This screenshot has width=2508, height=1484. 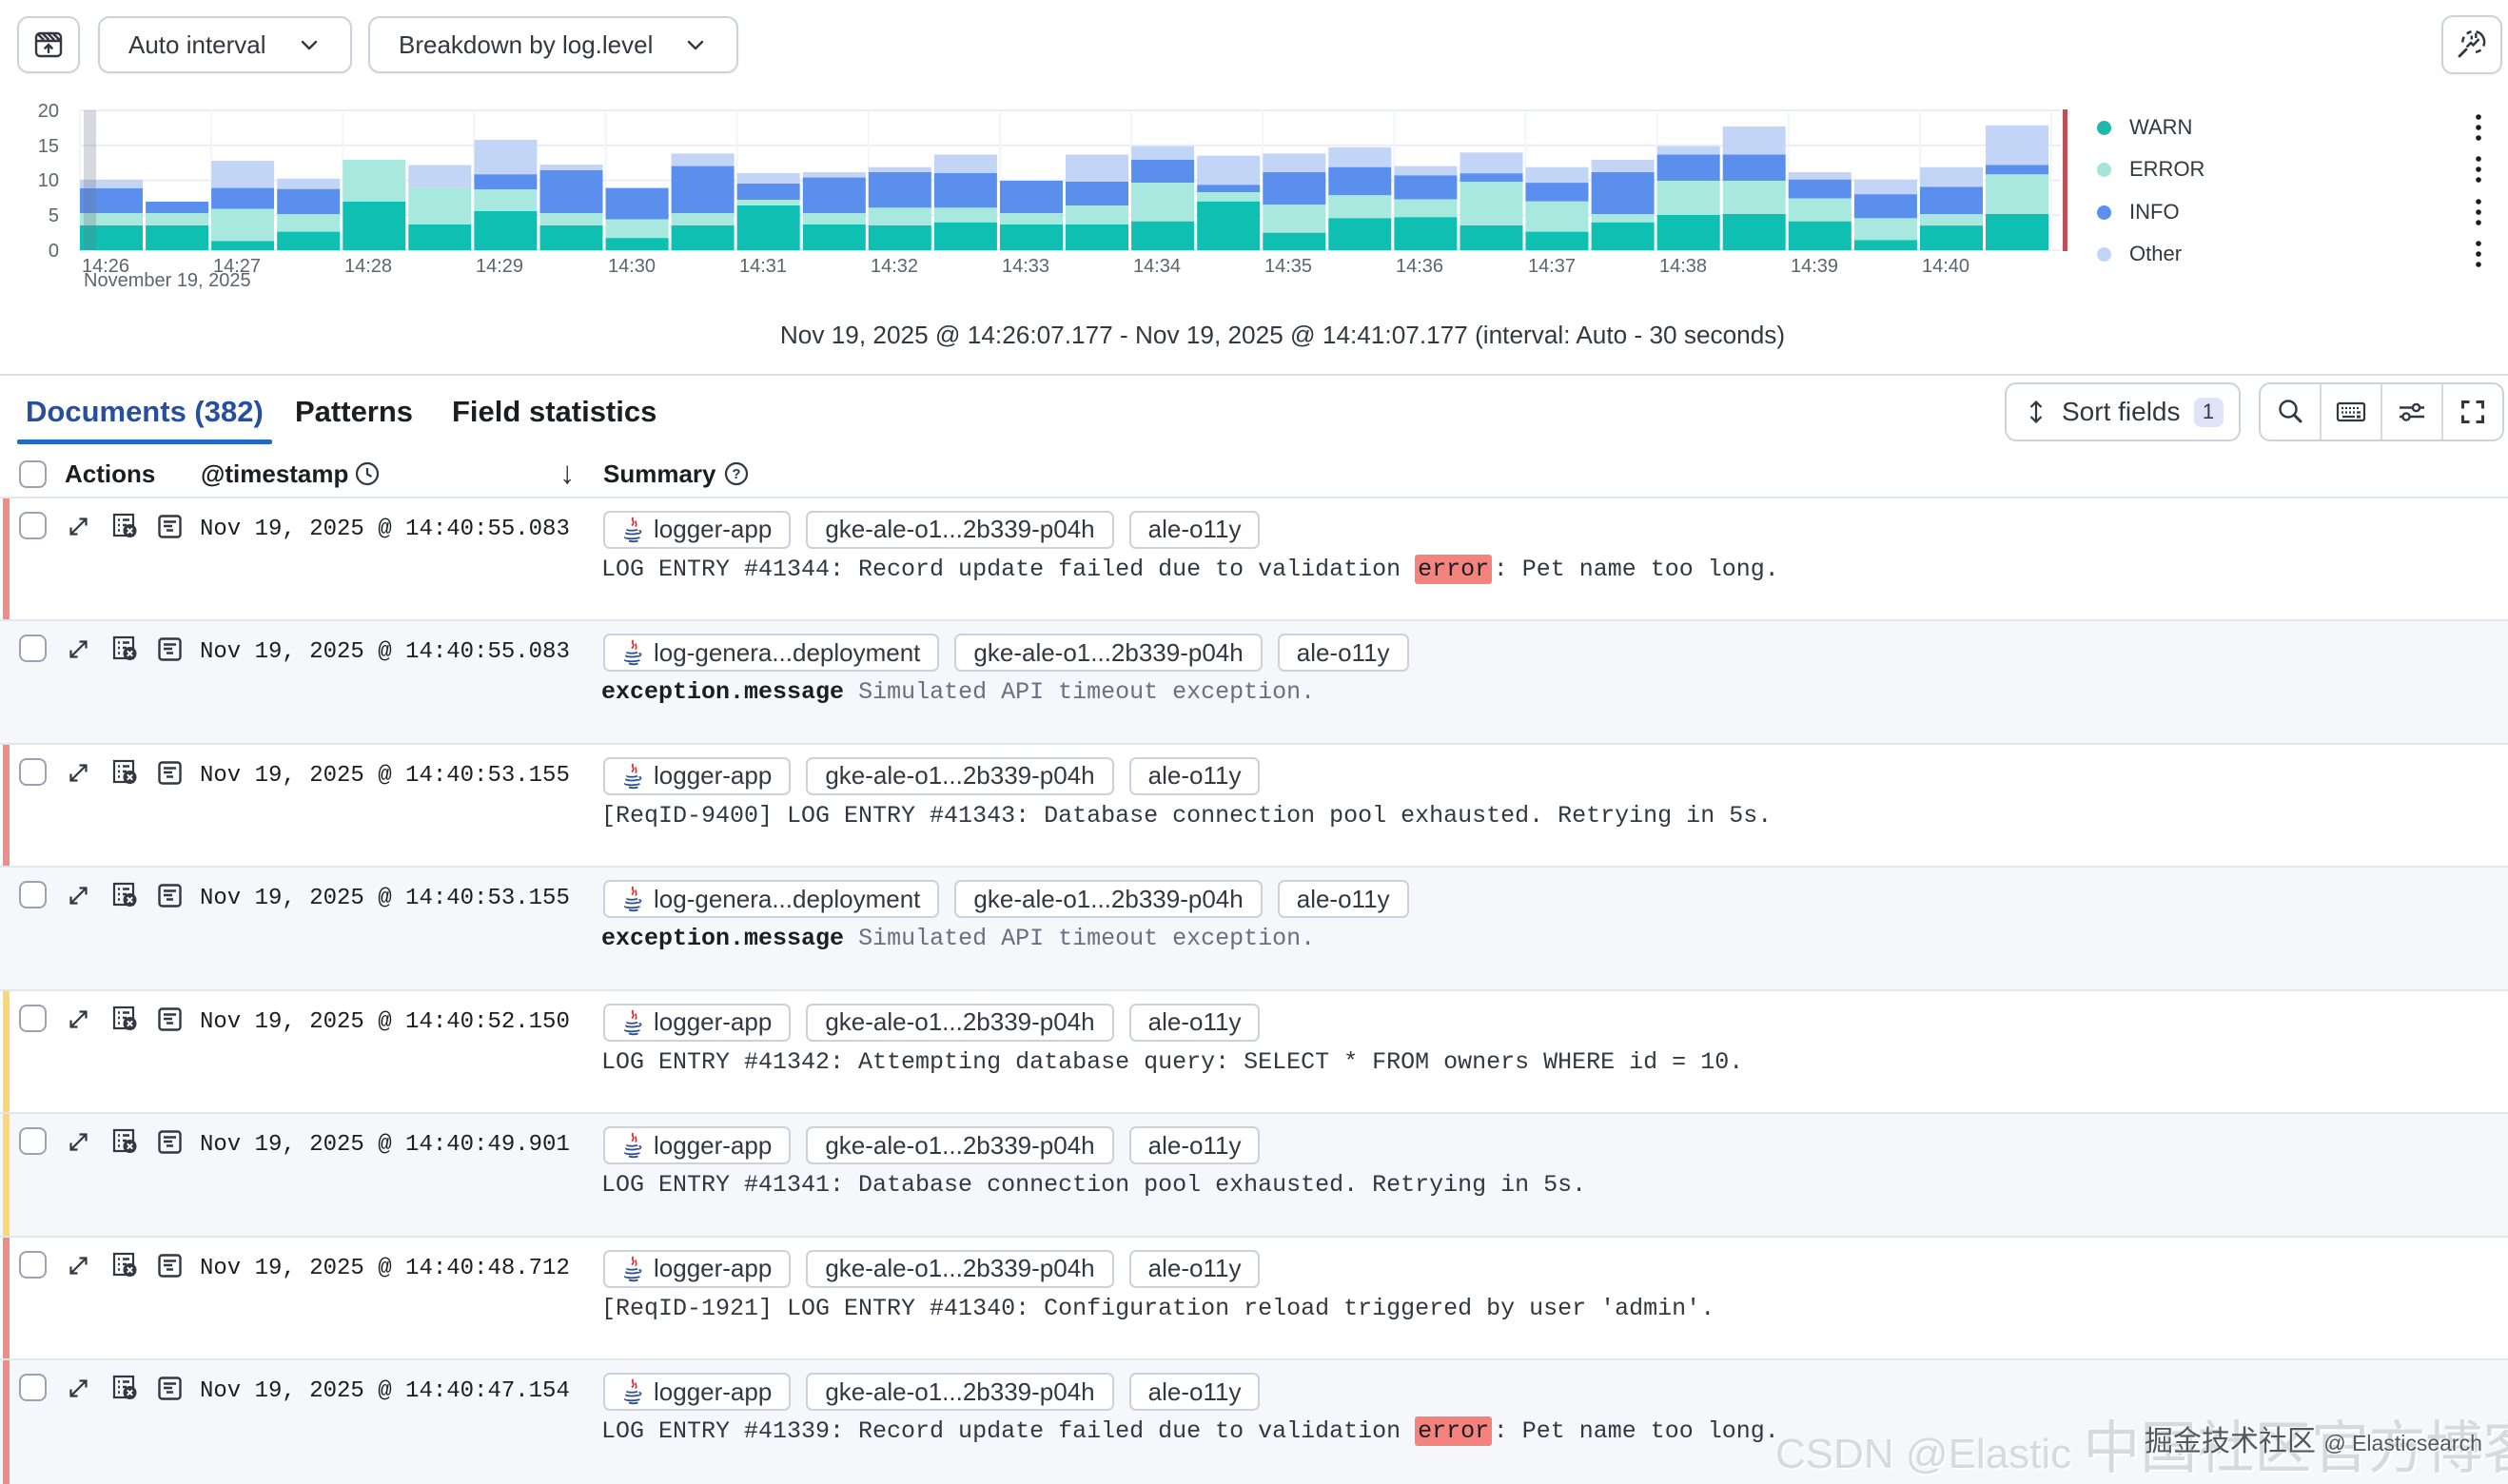 I want to click on svg-text: 20, so click(x=48, y=111).